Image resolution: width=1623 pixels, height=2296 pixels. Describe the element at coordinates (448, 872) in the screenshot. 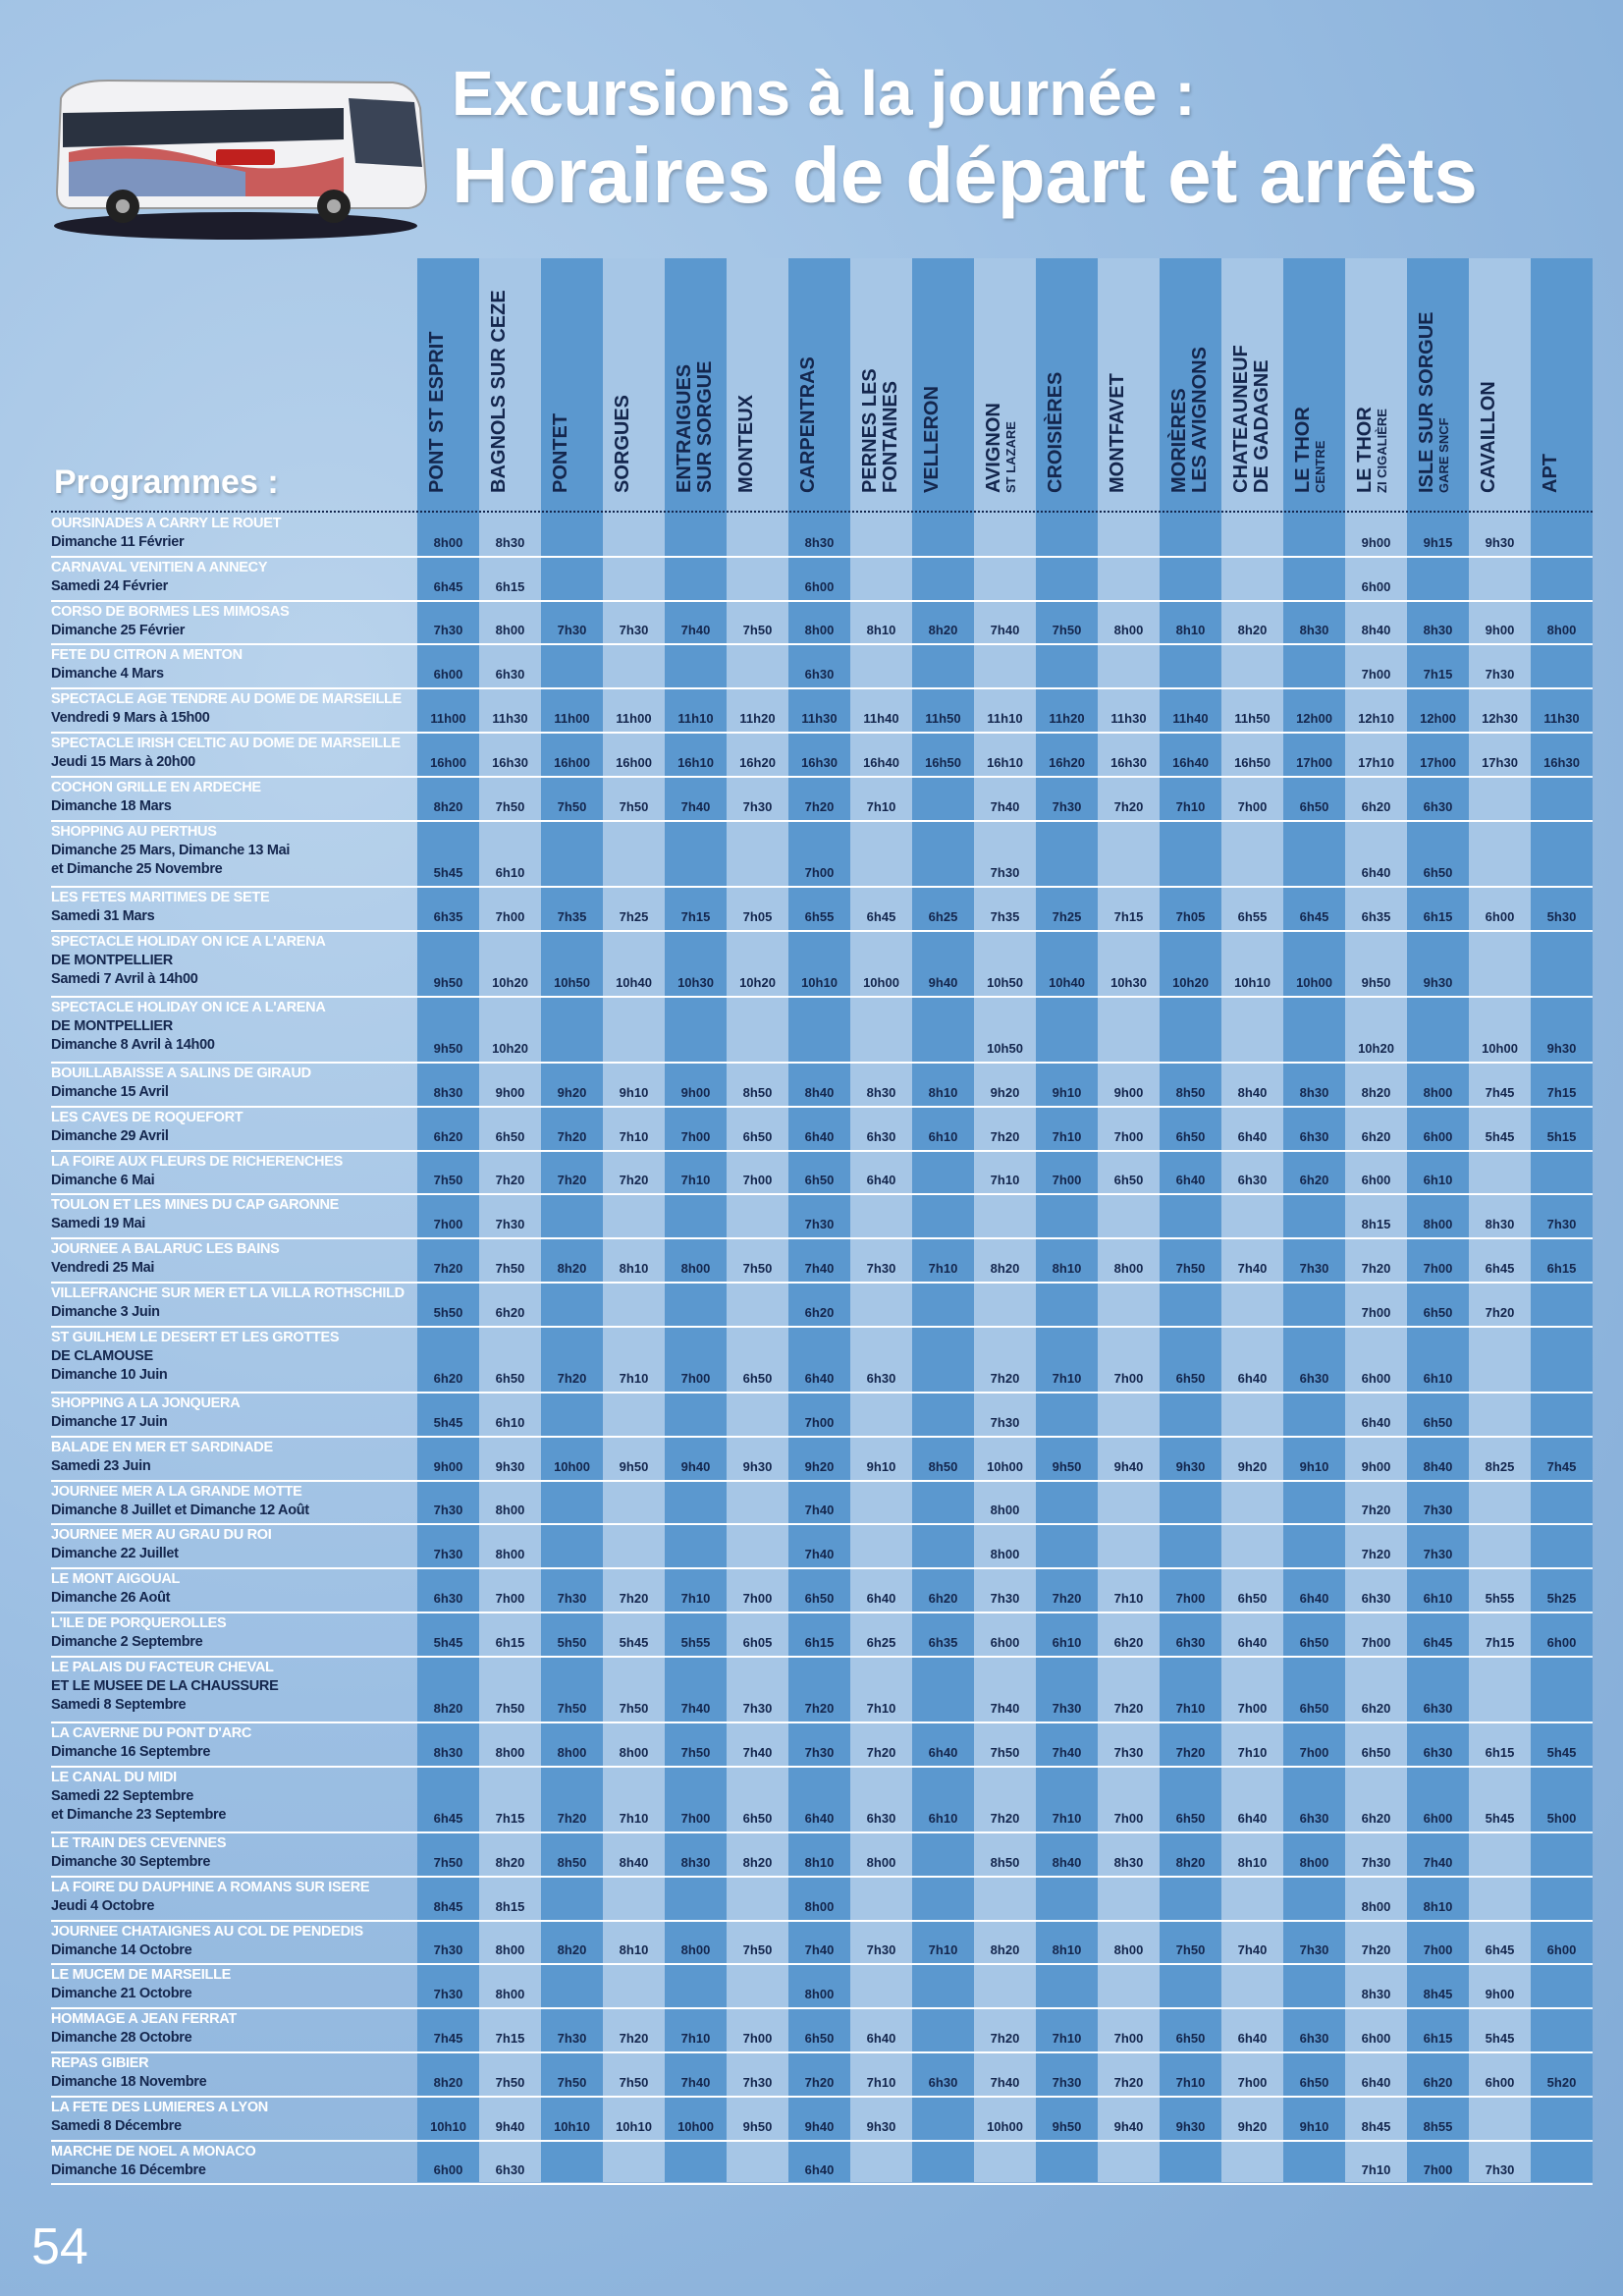

I see `departure-time: 5h45` at that location.